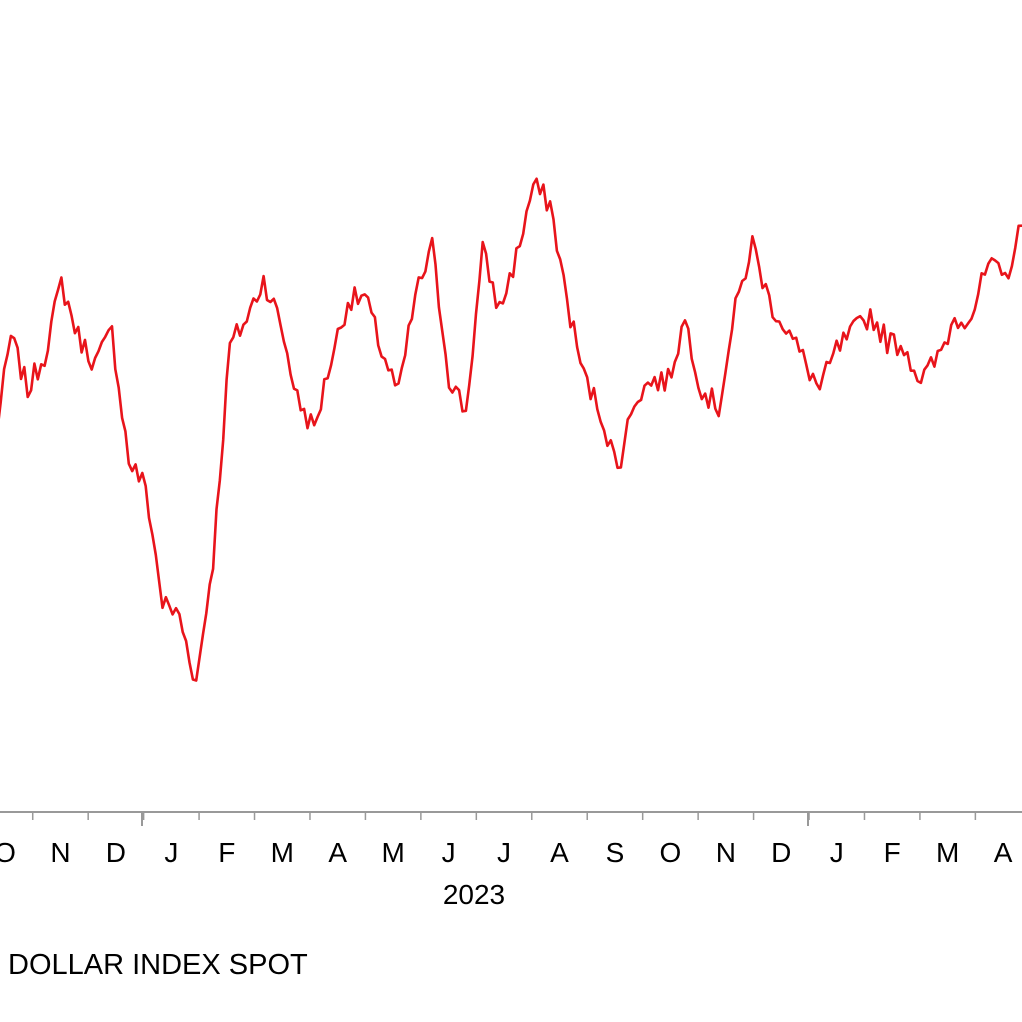 The height and width of the screenshot is (1022, 1022). Describe the element at coordinates (158, 965) in the screenshot. I see `legend-series-label: DOLLAR INDEX SPOT` at that location.